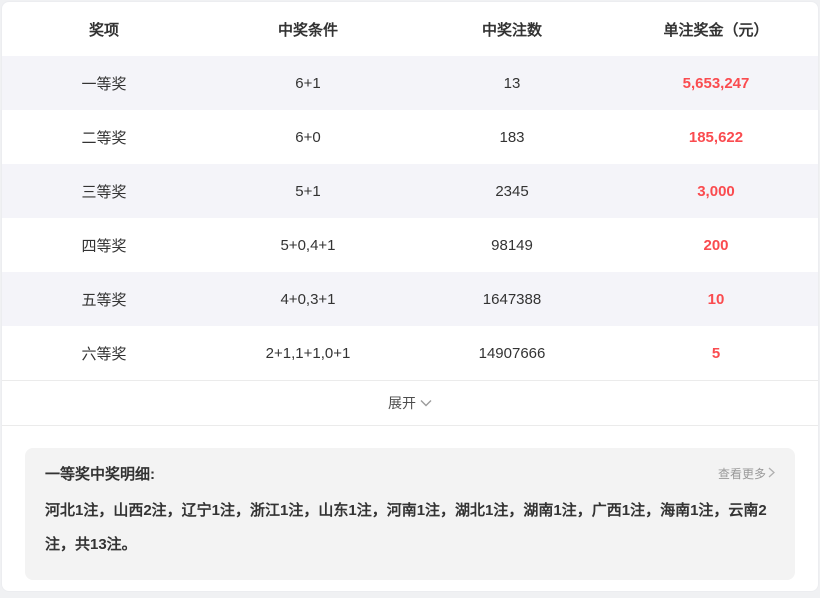 Image resolution: width=820 pixels, height=598 pixels. Describe the element at coordinates (308, 83) in the screenshot. I see `condition-cell: 6+1` at that location.